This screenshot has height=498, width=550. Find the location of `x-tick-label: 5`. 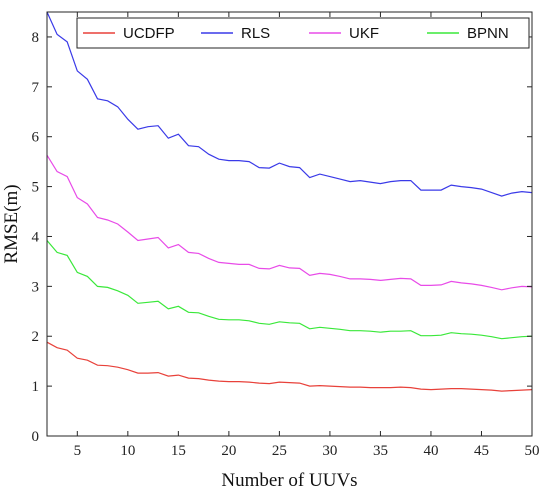

x-tick-label: 5 is located at coordinates (78, 451).